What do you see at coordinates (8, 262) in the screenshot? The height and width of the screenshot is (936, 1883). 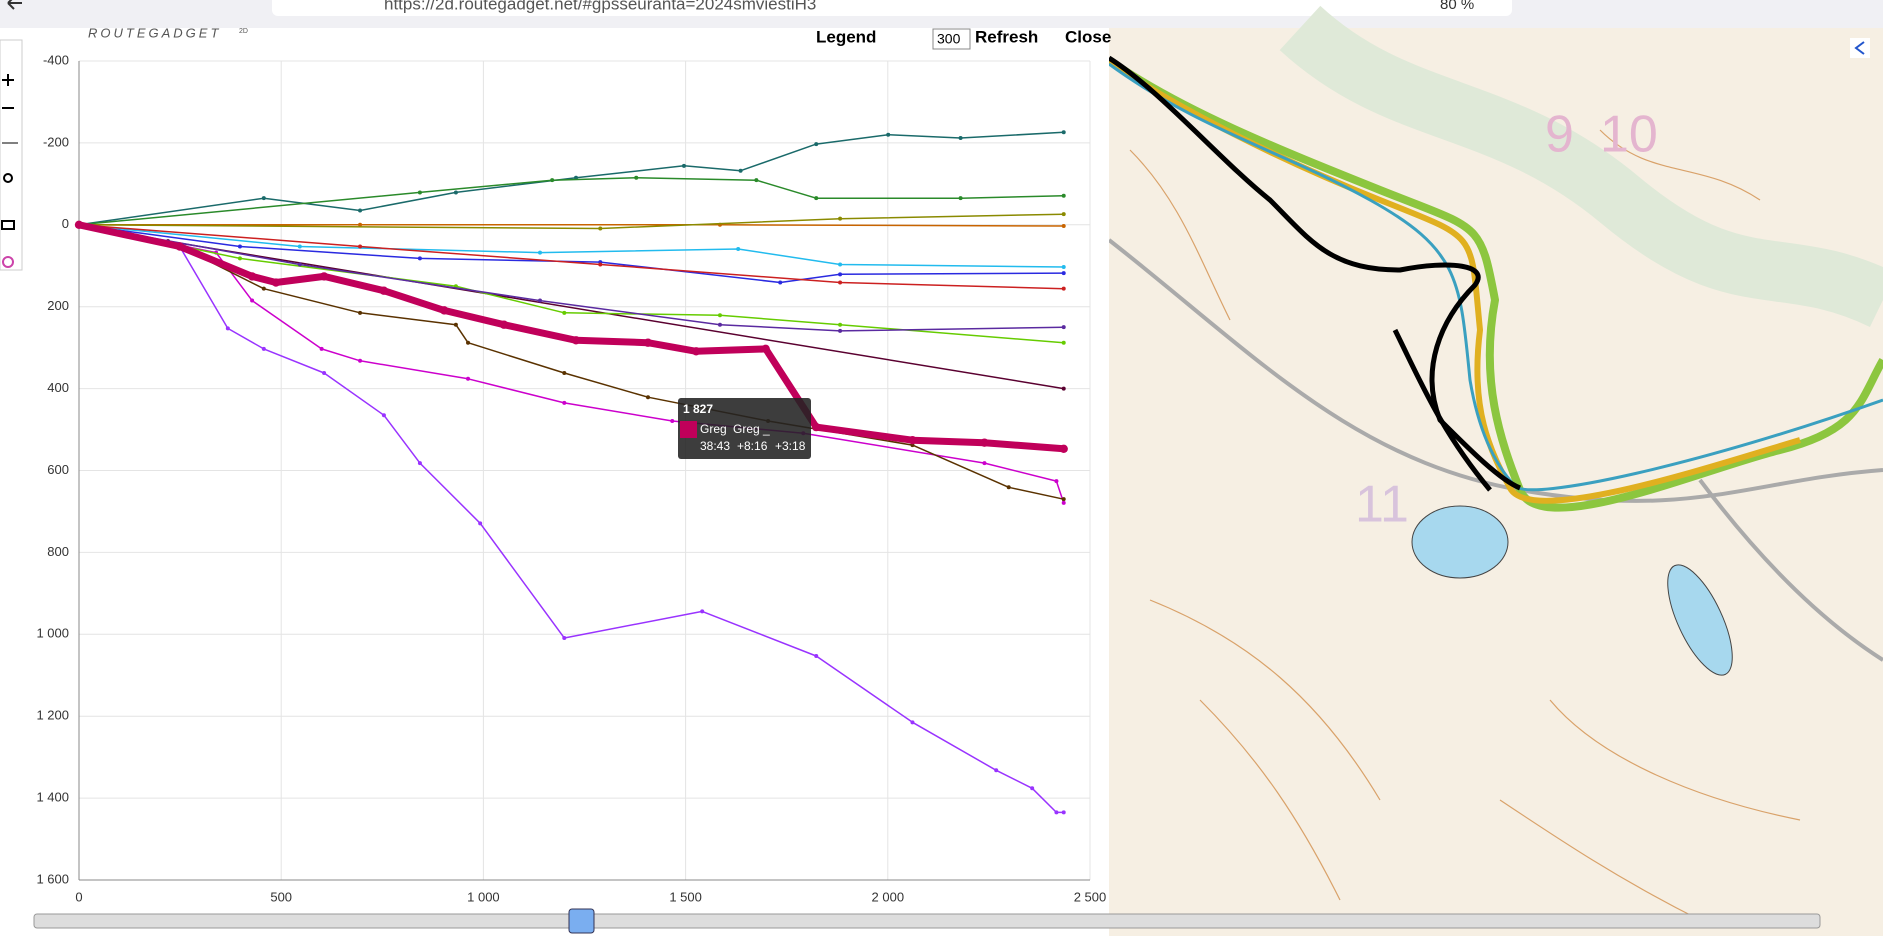 I see `route-tool` at bounding box center [8, 262].